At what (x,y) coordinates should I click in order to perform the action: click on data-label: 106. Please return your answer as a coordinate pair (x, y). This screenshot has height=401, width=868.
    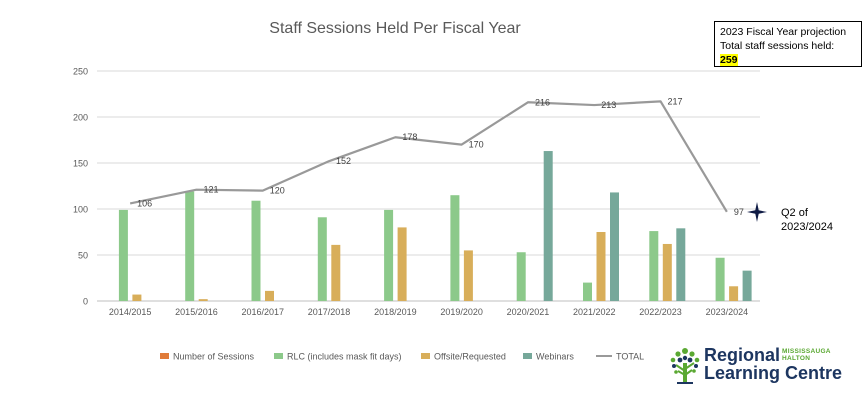
    Looking at the image, I should click on (144, 203).